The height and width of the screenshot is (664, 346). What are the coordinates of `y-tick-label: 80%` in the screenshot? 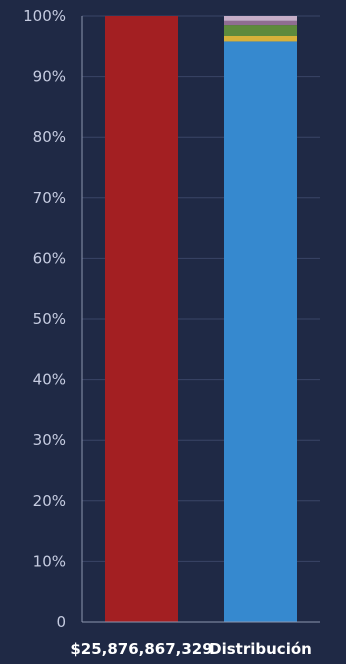 It's located at (49, 137).